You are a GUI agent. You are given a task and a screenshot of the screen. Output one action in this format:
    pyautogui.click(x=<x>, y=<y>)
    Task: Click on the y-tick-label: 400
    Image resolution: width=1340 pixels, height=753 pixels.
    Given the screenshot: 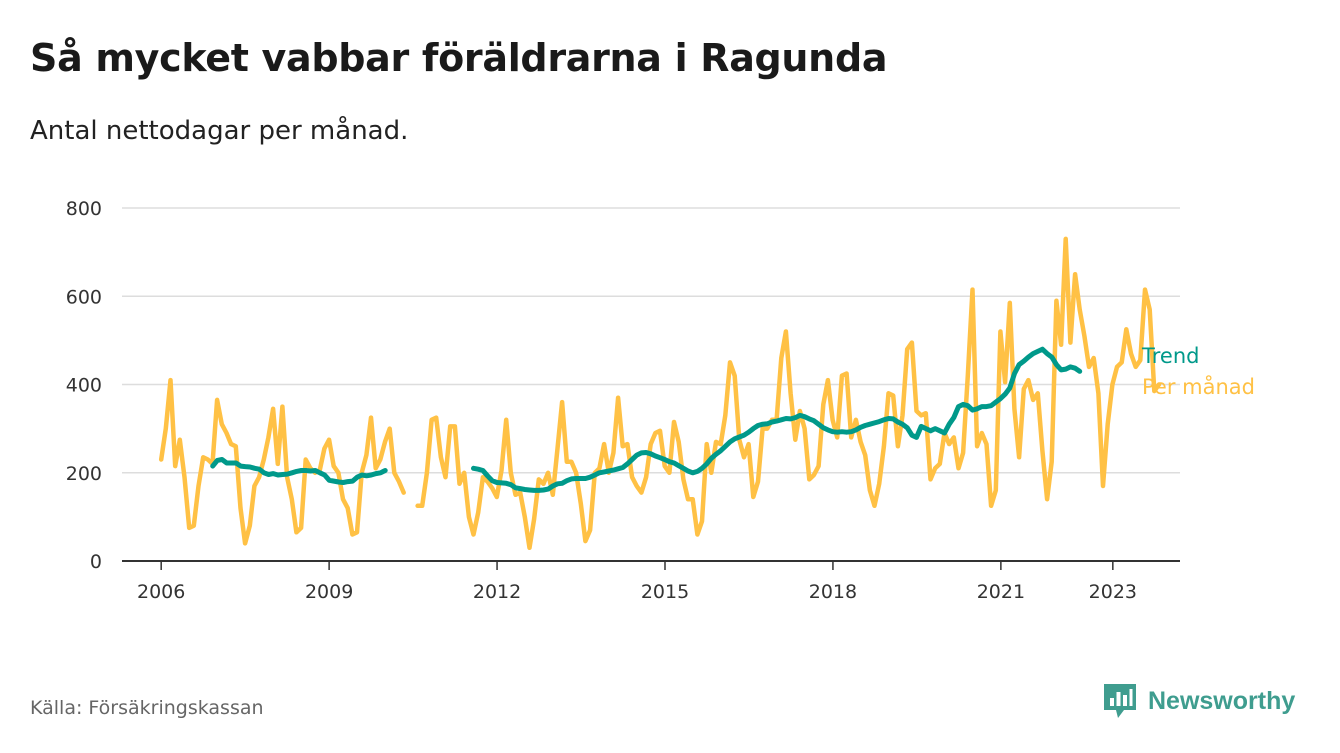 What is the action you would take?
    pyautogui.click(x=84, y=386)
    